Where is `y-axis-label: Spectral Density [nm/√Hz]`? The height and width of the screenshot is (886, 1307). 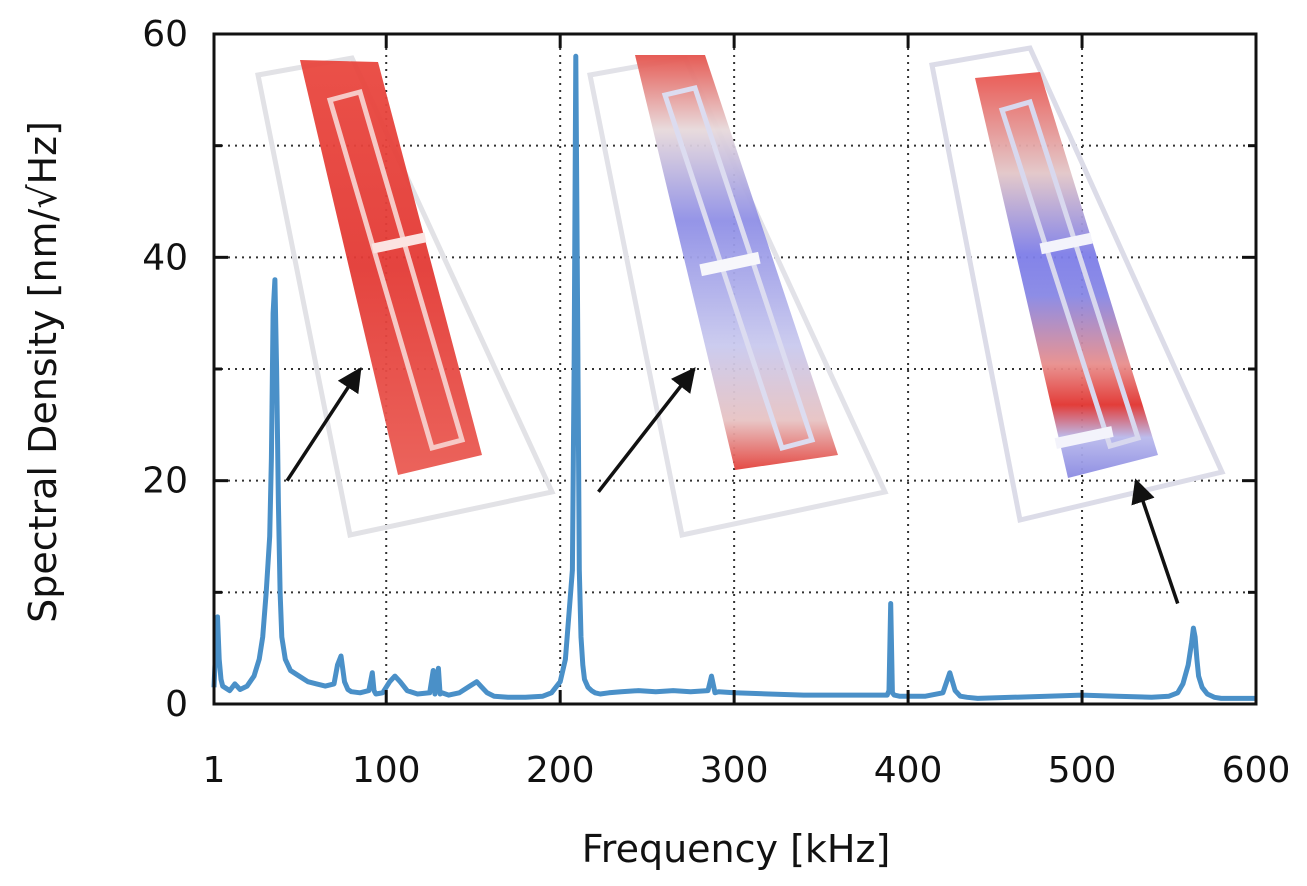 y-axis-label: Spectral Density [nm/√Hz] is located at coordinates (43, 372).